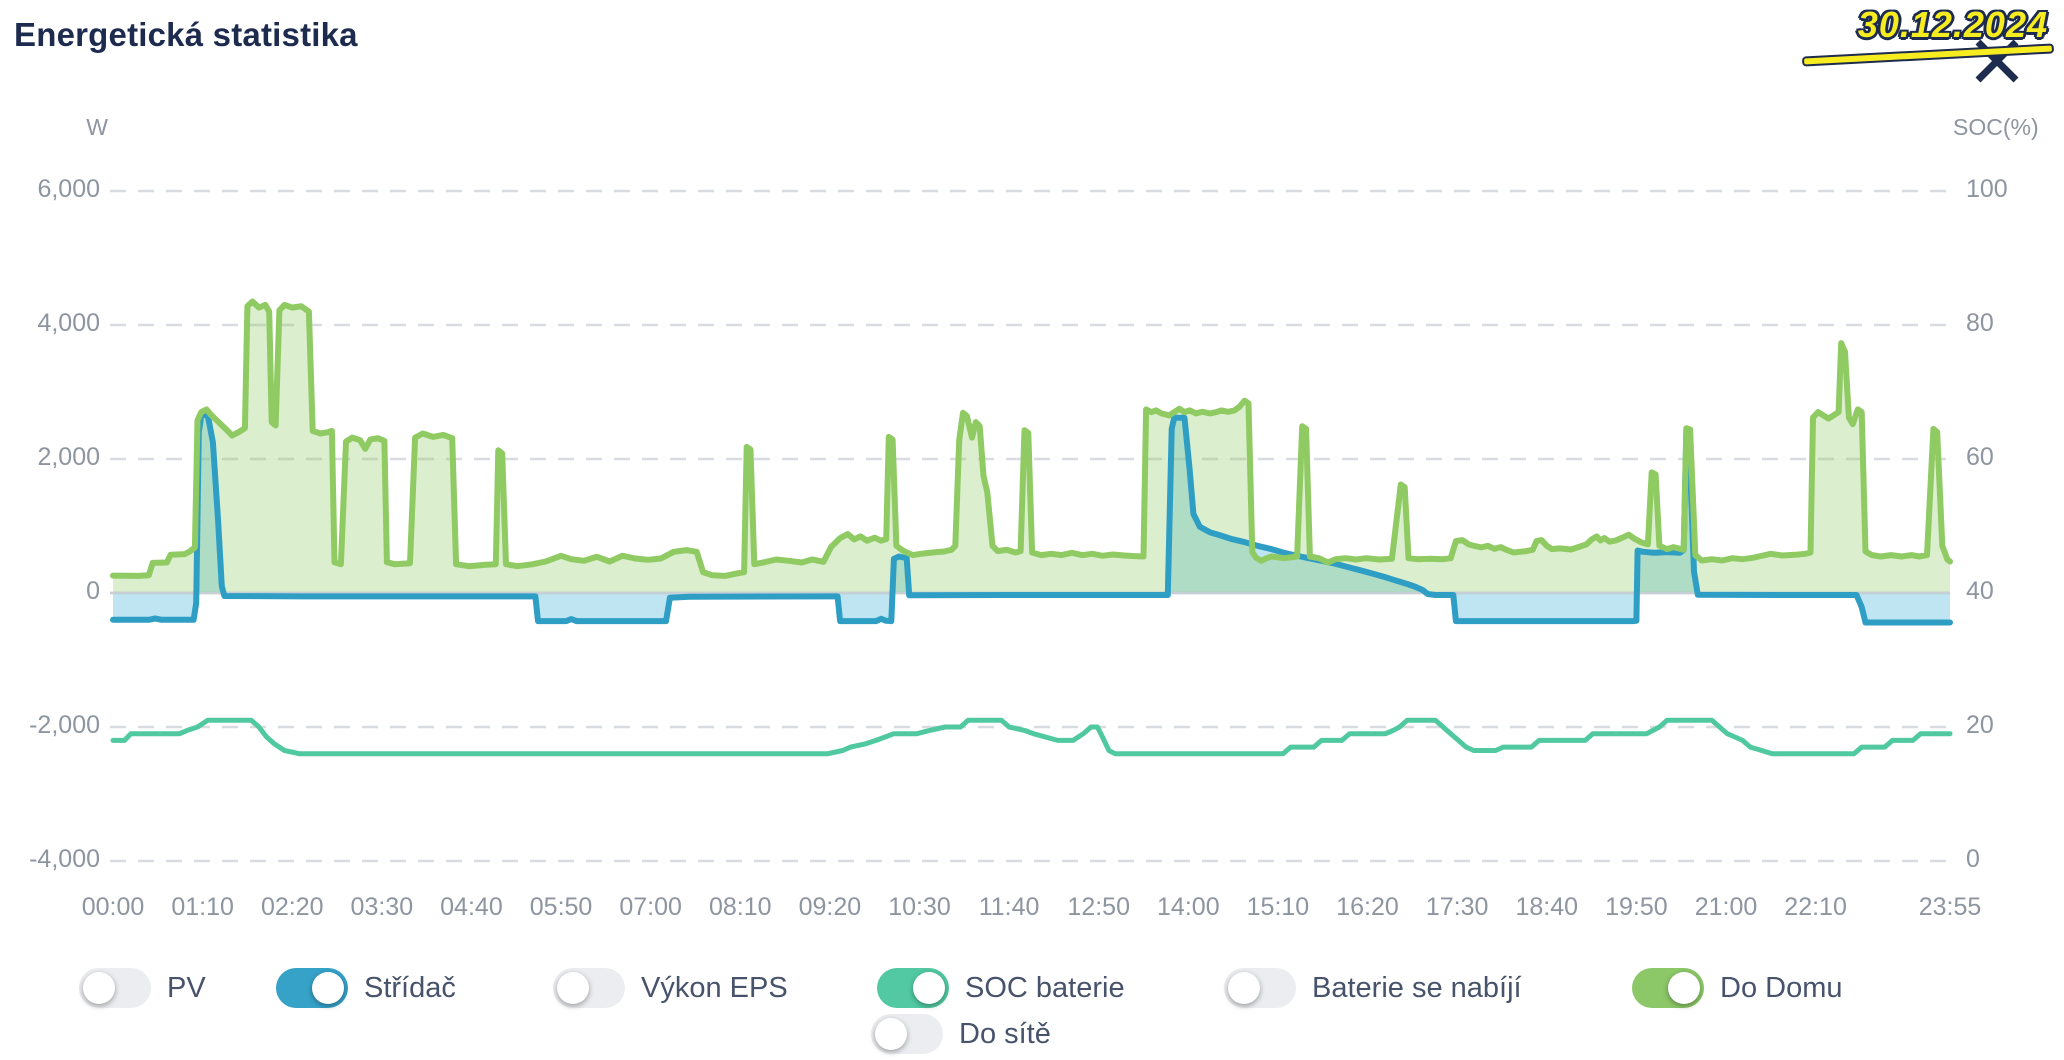 The height and width of the screenshot is (1060, 2064). Describe the element at coordinates (1973, 859) in the screenshot. I see `y-axis-tick-right: 0` at that location.